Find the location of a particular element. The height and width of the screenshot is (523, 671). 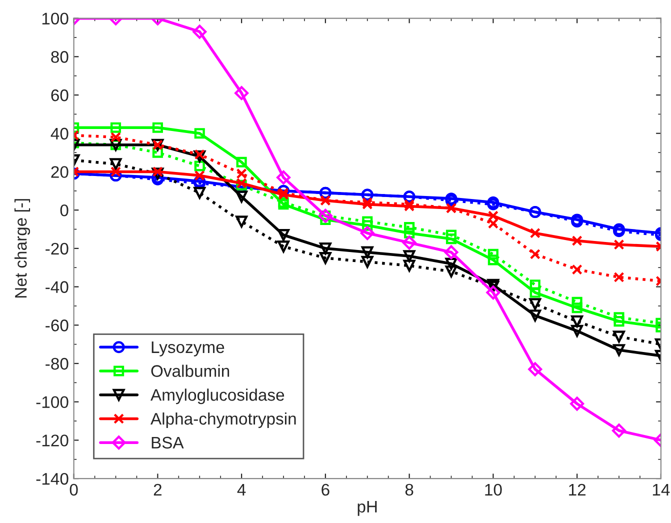

y-tick-label: 40 is located at coordinates (59, 134).